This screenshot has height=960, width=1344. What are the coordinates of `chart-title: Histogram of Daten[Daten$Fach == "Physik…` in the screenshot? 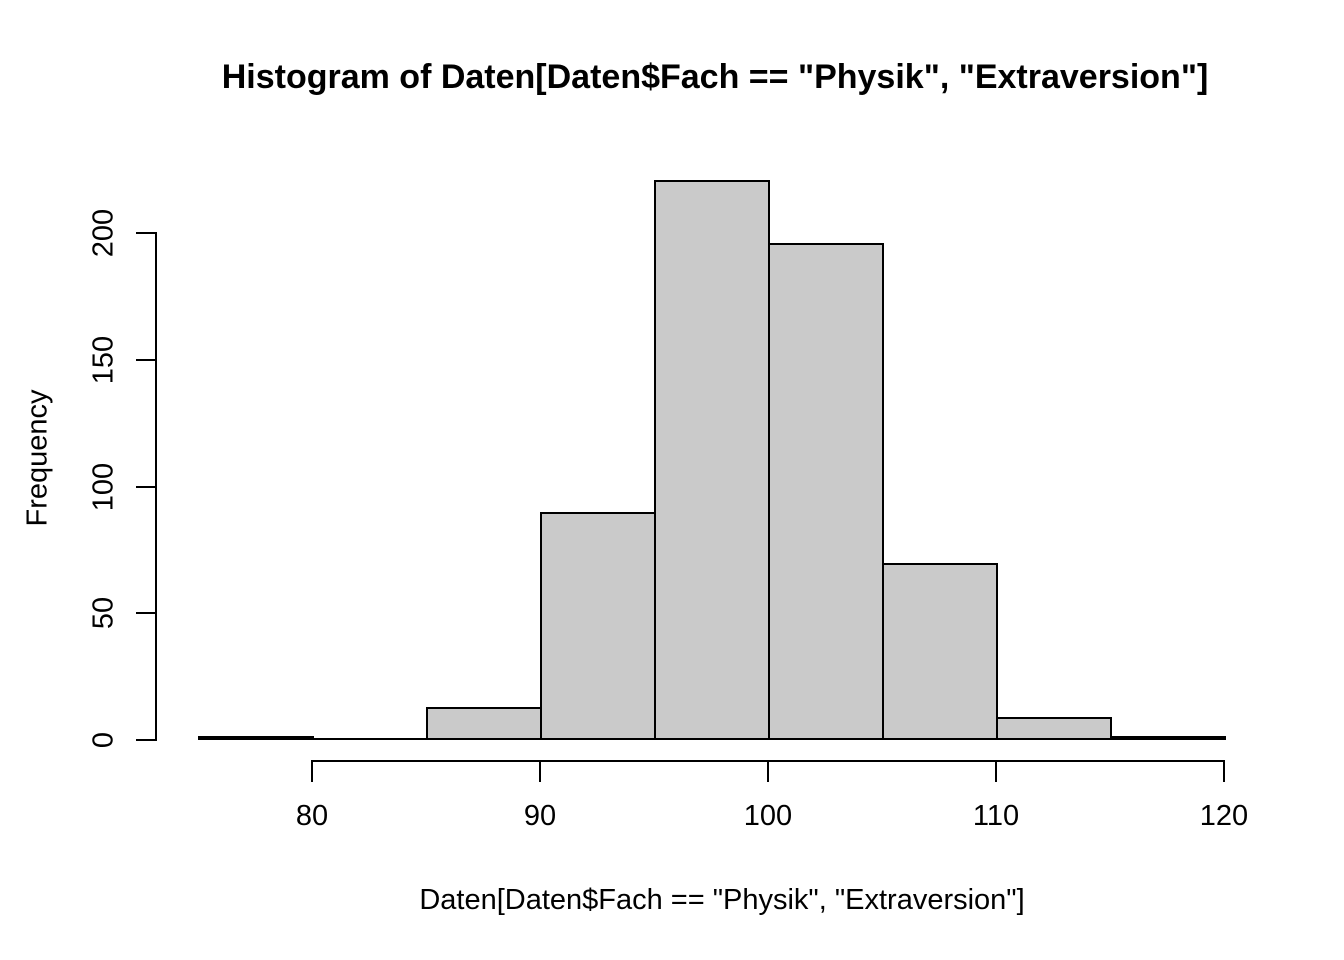 It's located at (715, 77).